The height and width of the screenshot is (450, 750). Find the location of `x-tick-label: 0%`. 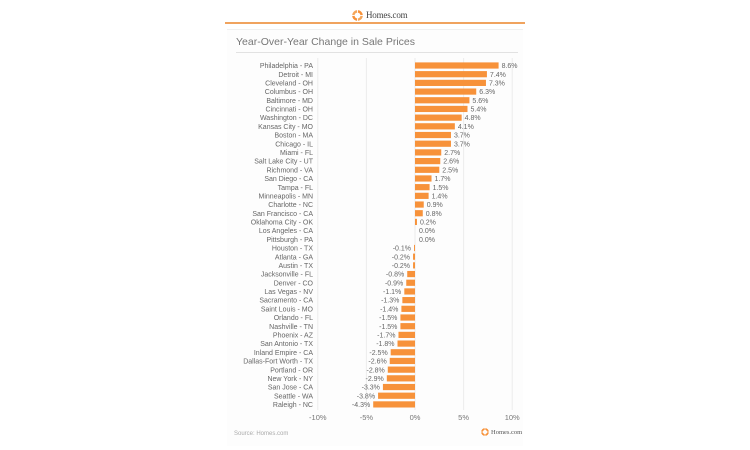

x-tick-label: 0% is located at coordinates (415, 417).